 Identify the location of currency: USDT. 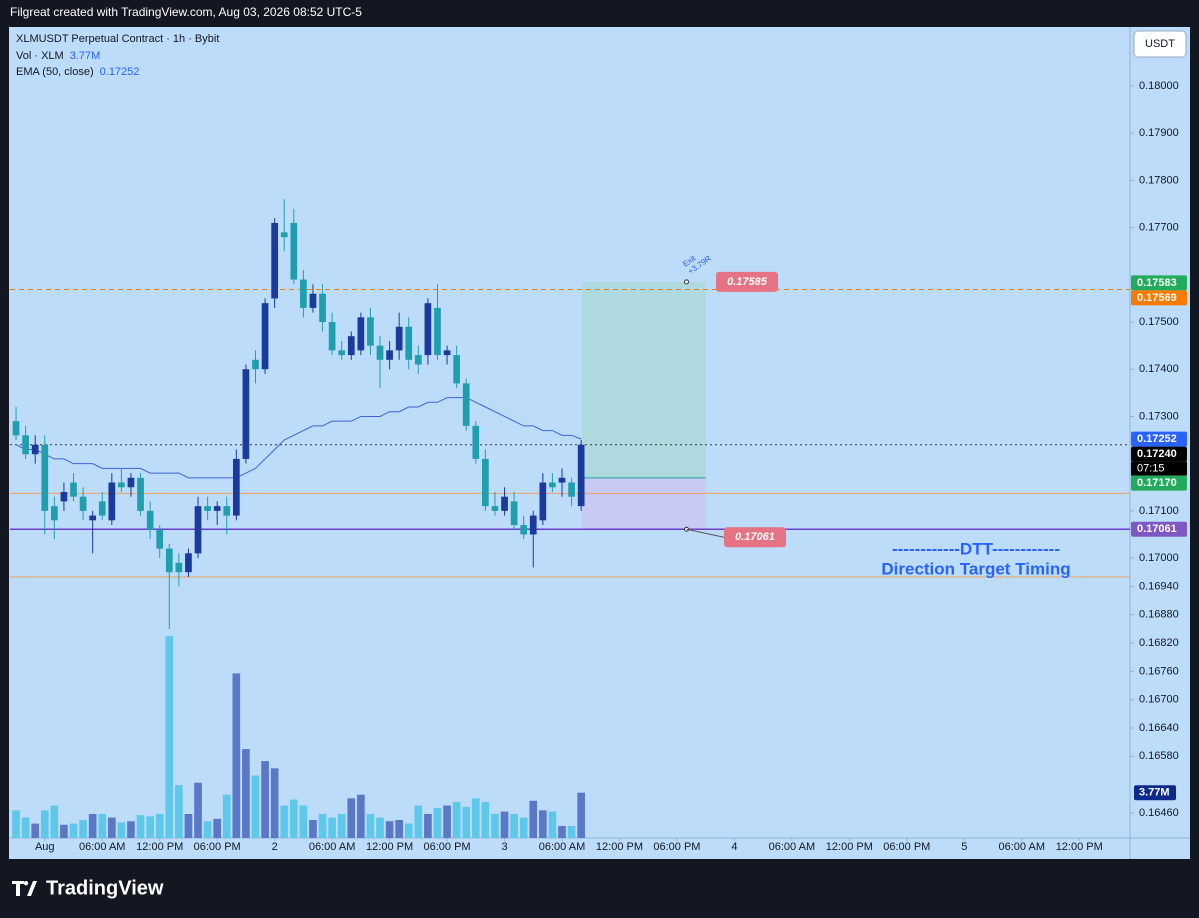
(1160, 44).